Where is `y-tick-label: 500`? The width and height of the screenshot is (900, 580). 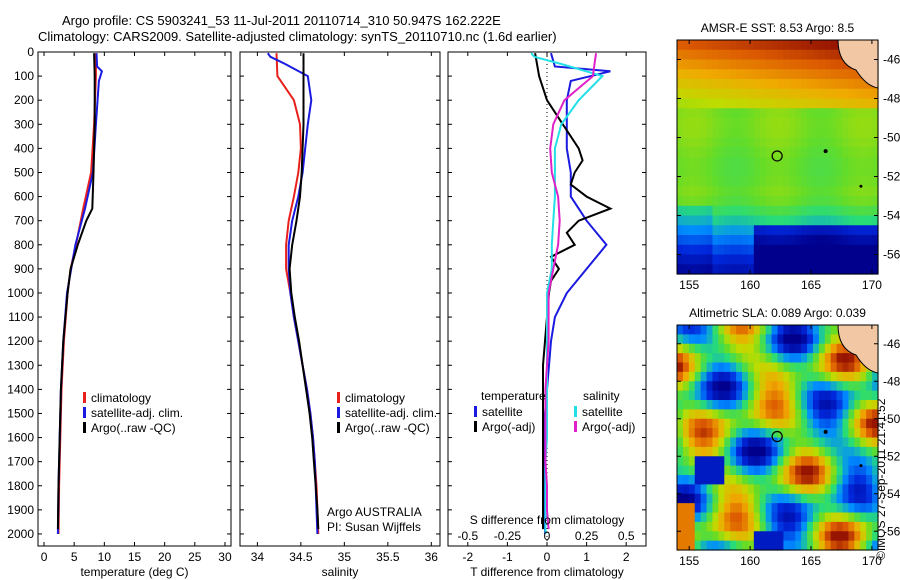 y-tick-label: 500 is located at coordinates (24, 172).